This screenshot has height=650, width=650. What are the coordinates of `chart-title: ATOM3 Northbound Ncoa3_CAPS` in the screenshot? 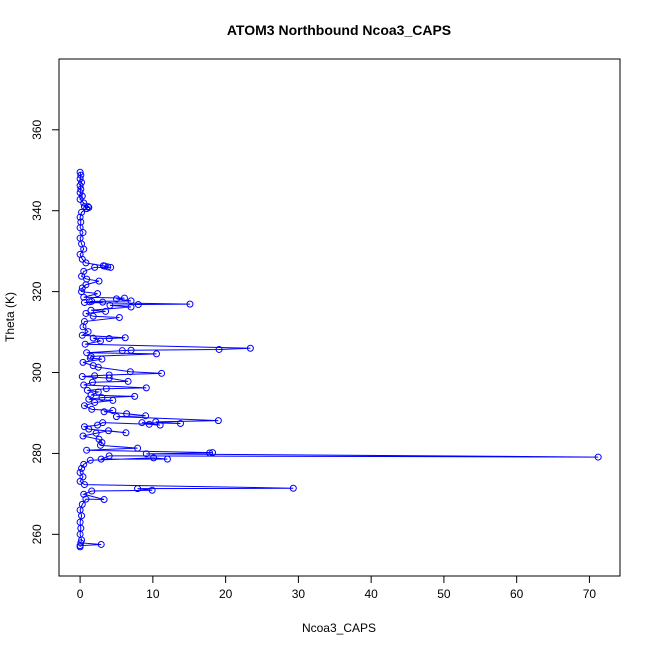 It's located at (339, 30).